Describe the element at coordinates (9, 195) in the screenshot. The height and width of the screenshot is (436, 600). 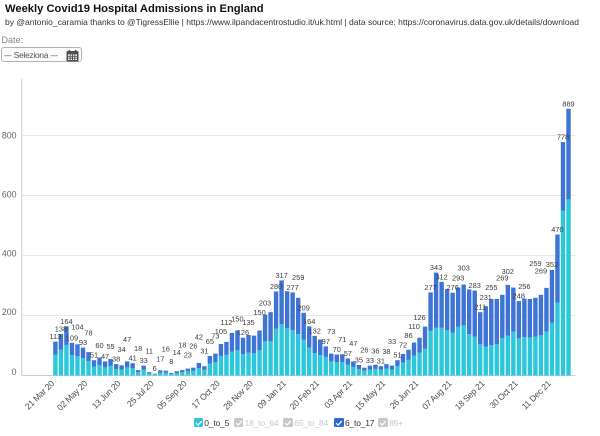
I see `svg-text: 600` at that location.